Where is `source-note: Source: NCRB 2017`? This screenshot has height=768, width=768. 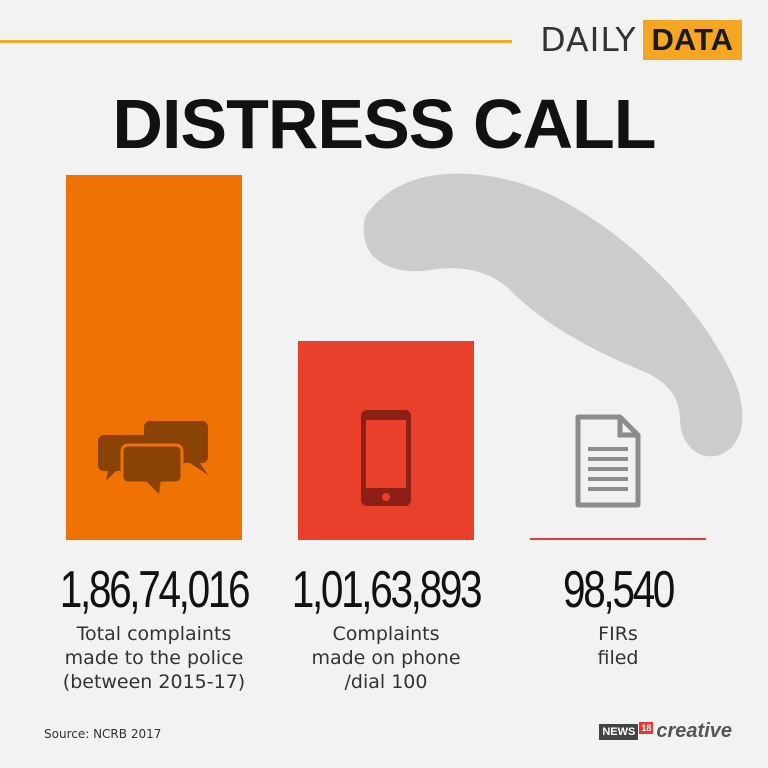 source-note: Source: NCRB 2017 is located at coordinates (103, 734).